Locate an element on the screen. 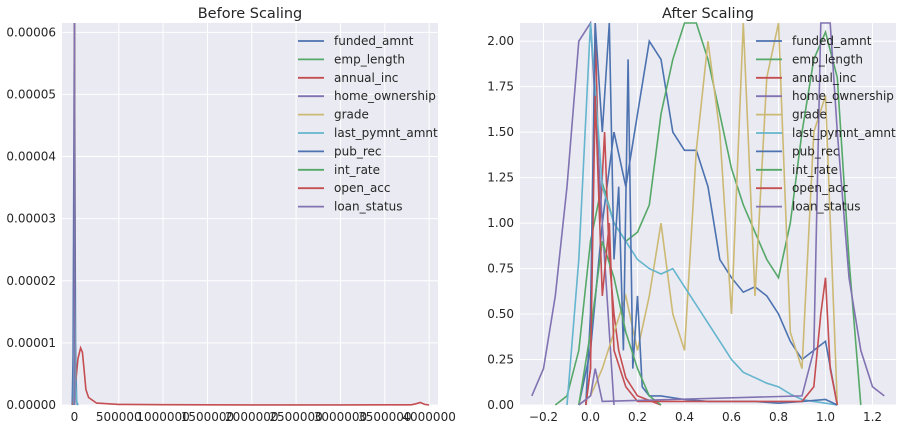 This screenshot has width=903, height=430. y-tick-label: 1.50 is located at coordinates (500, 132).